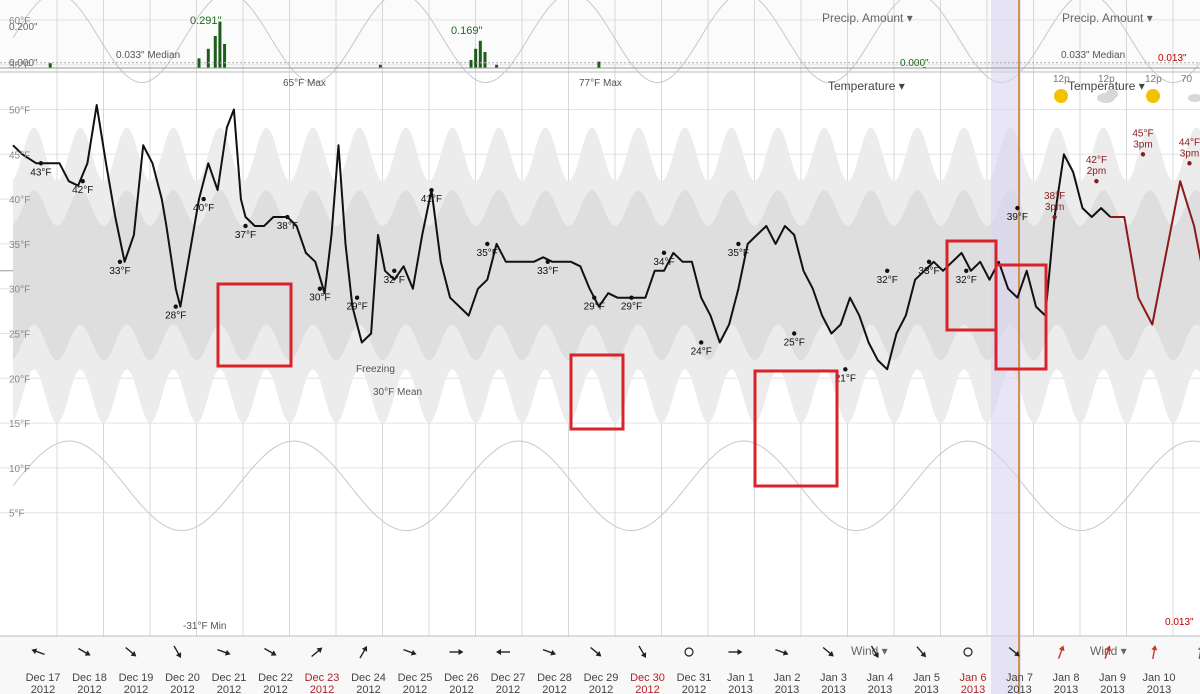 This screenshot has height=694, width=1200. Describe the element at coordinates (397, 392) in the screenshot. I see `temperature-mean-label: 30°F Mean` at that location.